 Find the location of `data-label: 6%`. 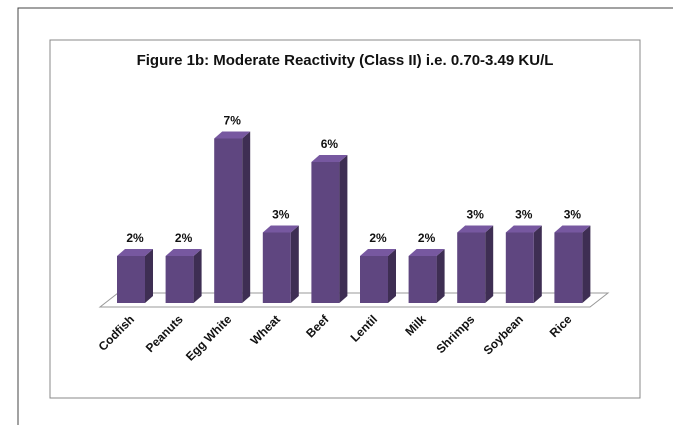

data-label: 6% is located at coordinates (330, 144).